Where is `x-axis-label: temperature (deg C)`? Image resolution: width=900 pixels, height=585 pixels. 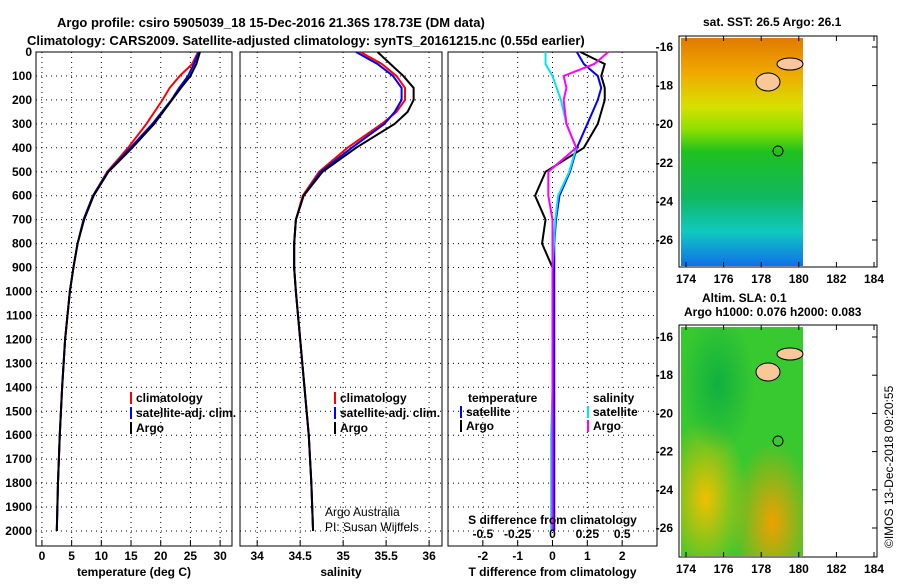 x-axis-label: temperature (deg C) is located at coordinates (134, 572).